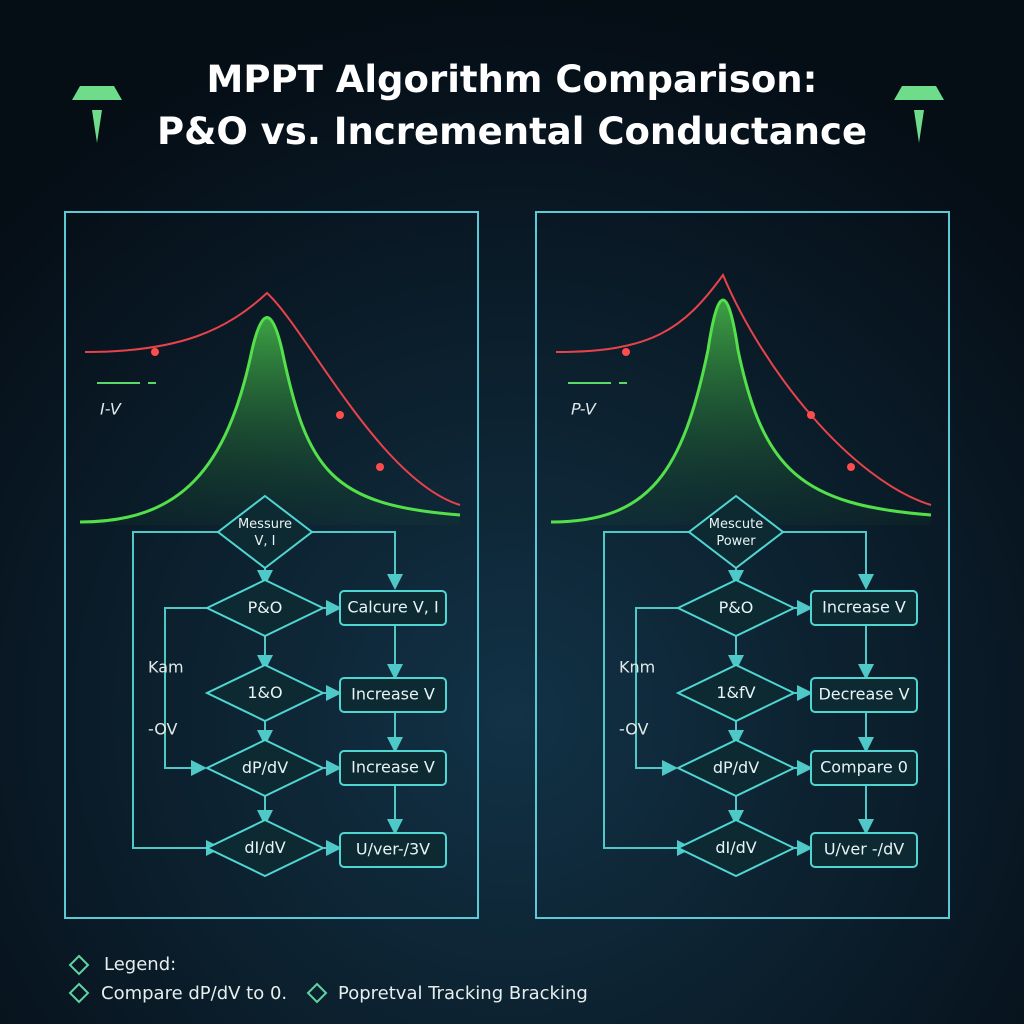  I want to click on diamond-label-line: Power, so click(736, 541).